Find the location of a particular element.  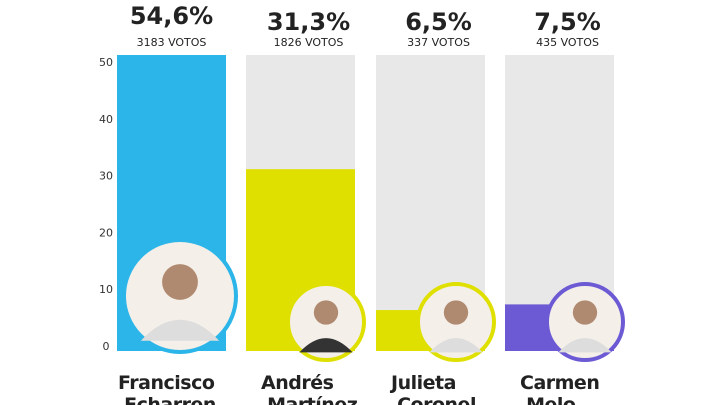

percent-label: 6,5% is located at coordinates (438, 22).